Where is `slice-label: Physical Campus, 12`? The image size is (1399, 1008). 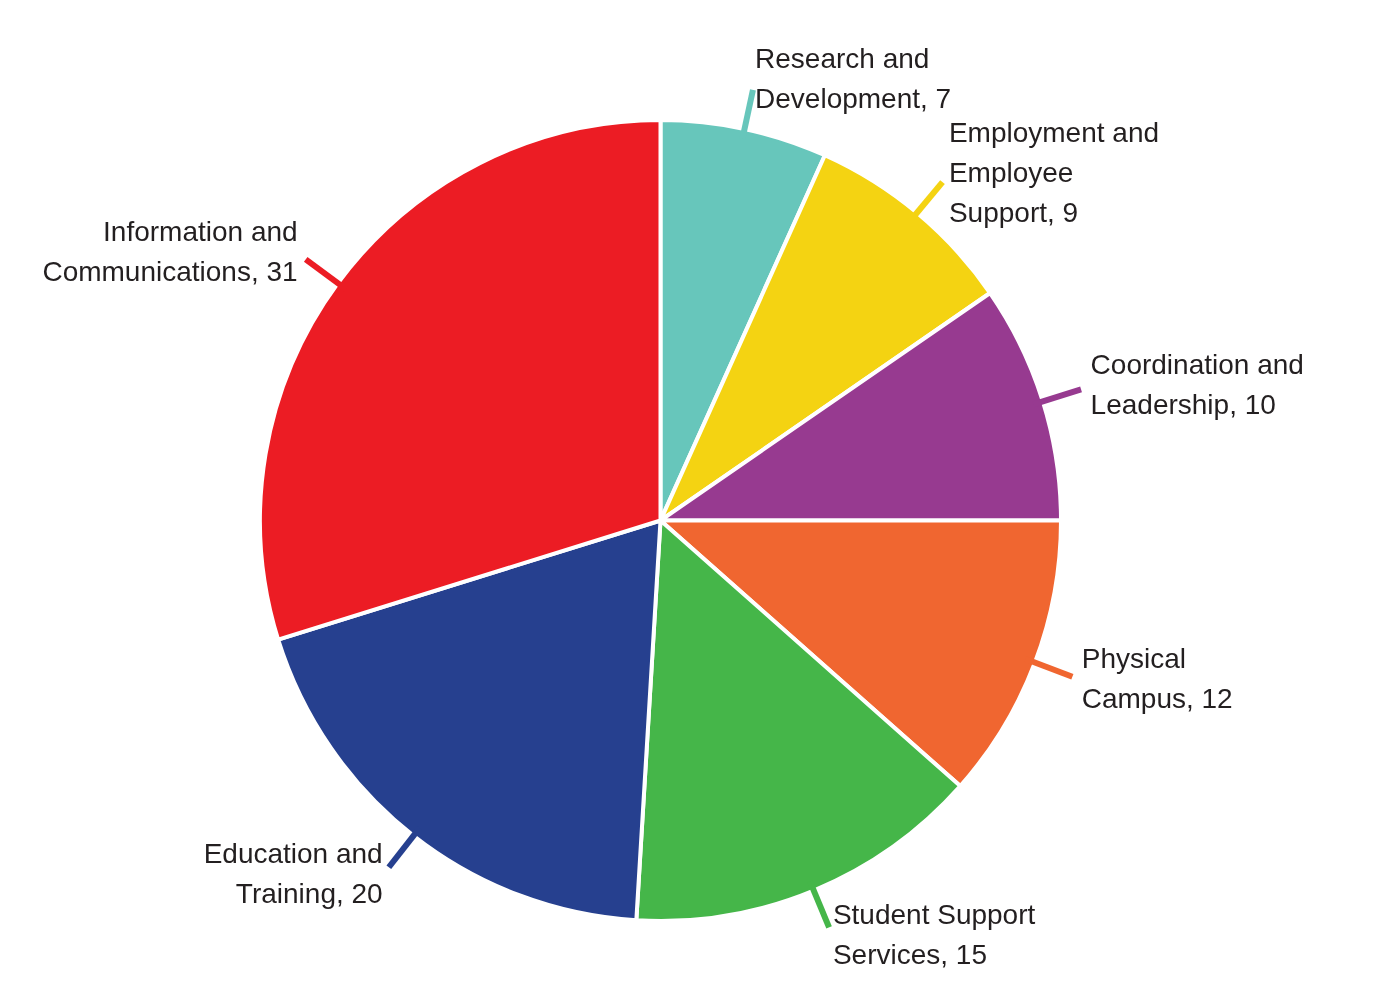
slice-label: Physical Campus, 12 is located at coordinates (1157, 678).